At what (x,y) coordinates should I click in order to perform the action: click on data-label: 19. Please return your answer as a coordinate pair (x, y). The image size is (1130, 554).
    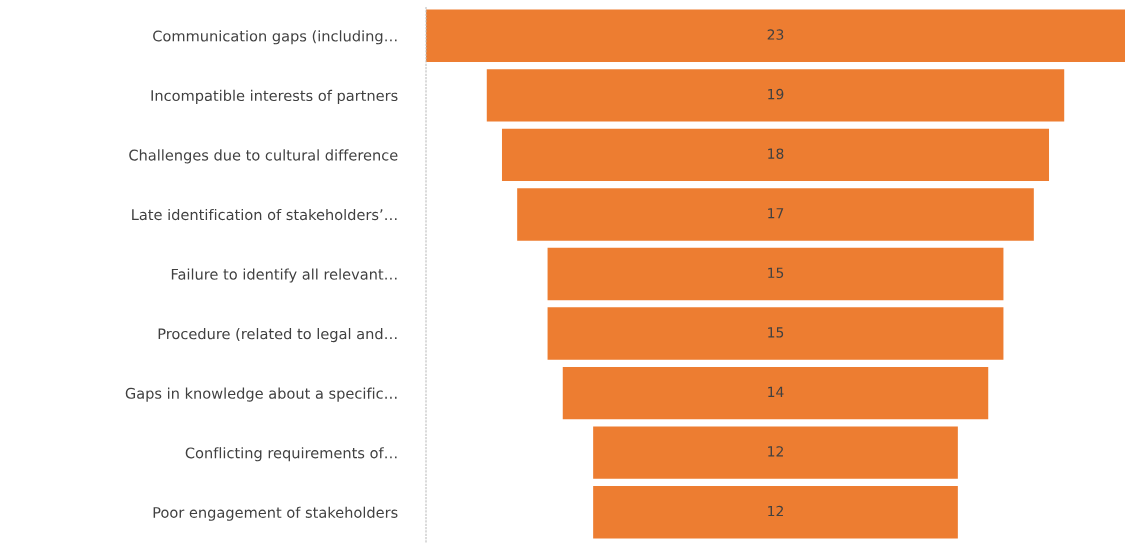
    Looking at the image, I should click on (776, 94).